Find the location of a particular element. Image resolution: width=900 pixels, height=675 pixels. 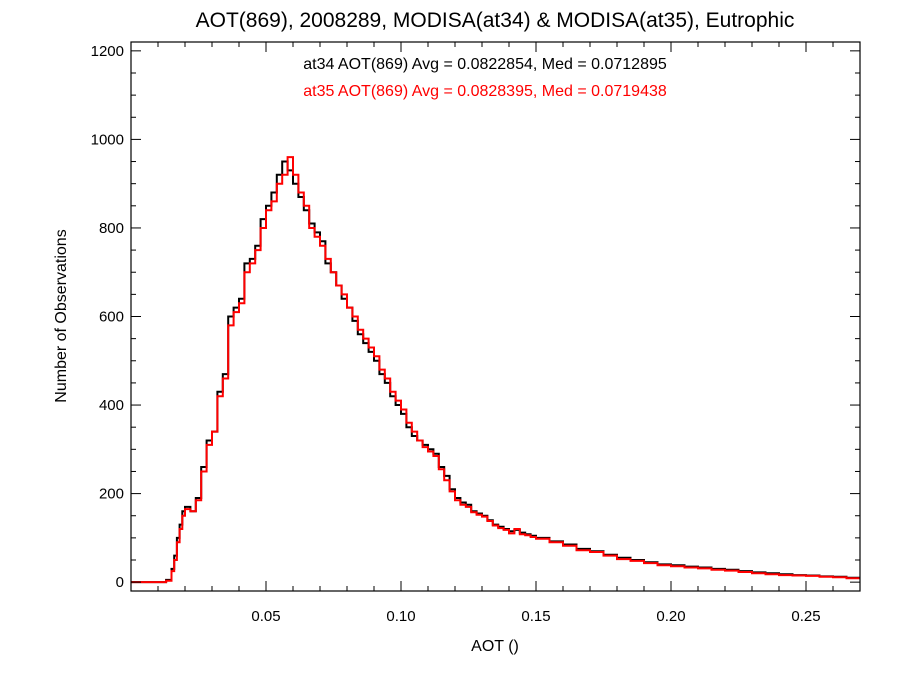

x-tick-label: 0.25 is located at coordinates (805, 616).